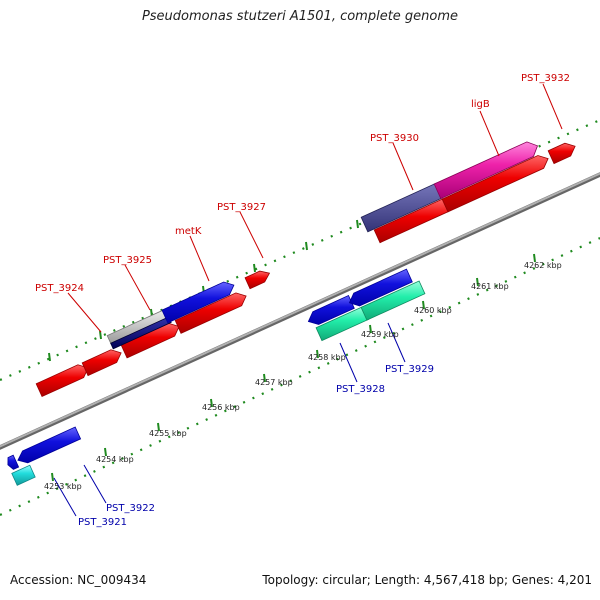 This screenshot has height=600, width=600. What do you see at coordinates (409, 369) in the screenshot?
I see `gene-label-pst-3929: PST_3929` at bounding box center [409, 369].